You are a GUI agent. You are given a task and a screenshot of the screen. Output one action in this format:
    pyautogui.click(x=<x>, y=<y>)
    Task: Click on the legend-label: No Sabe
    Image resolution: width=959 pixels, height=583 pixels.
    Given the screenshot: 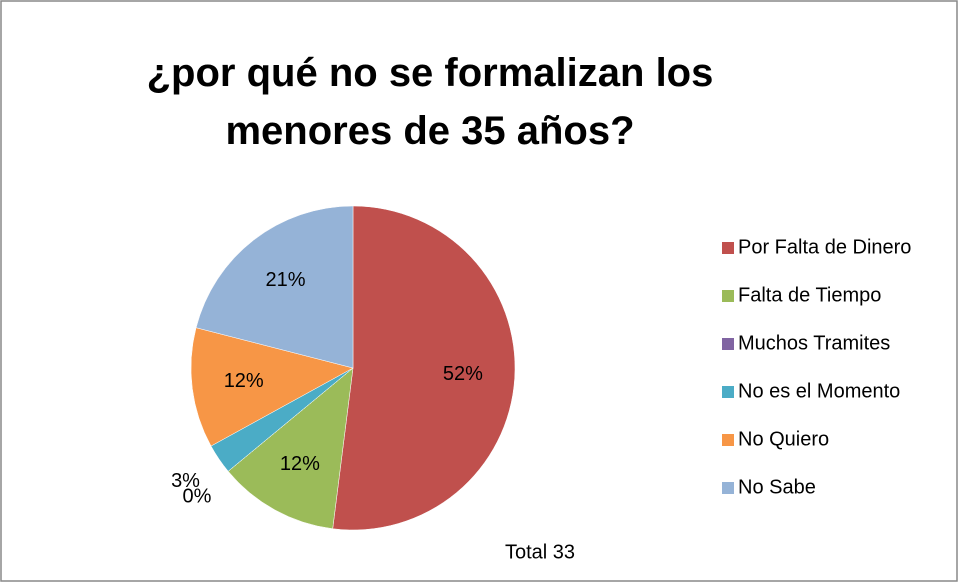 What is the action you would take?
    pyautogui.click(x=777, y=487)
    